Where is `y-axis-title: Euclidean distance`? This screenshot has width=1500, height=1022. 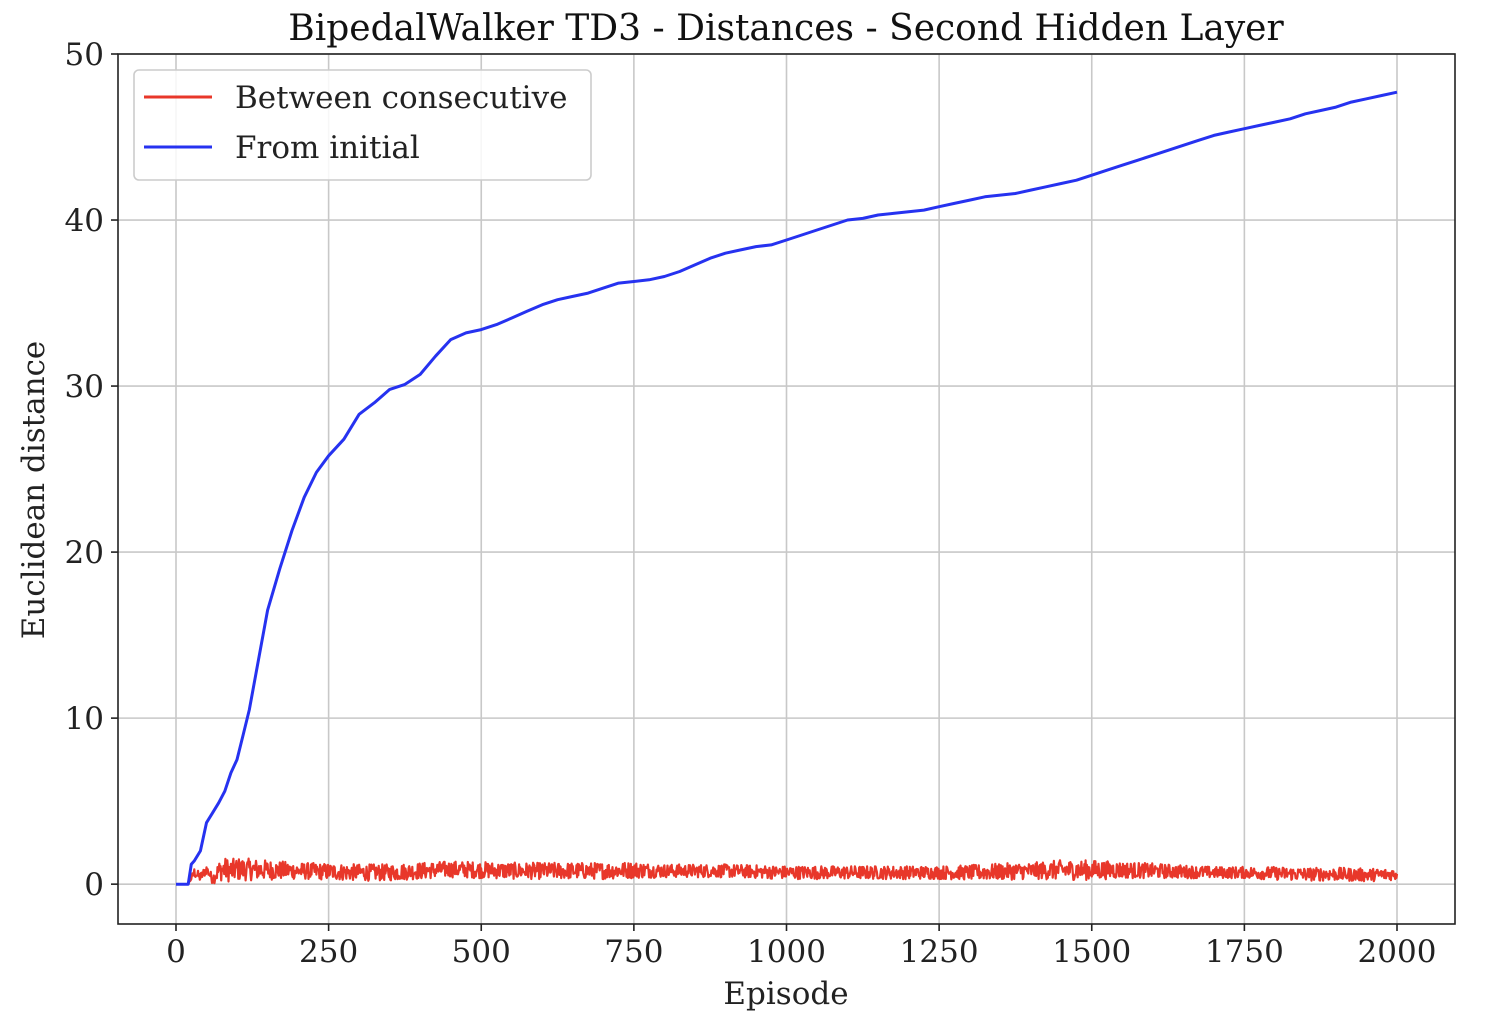 y-axis-title: Euclidean distance is located at coordinates (34, 490).